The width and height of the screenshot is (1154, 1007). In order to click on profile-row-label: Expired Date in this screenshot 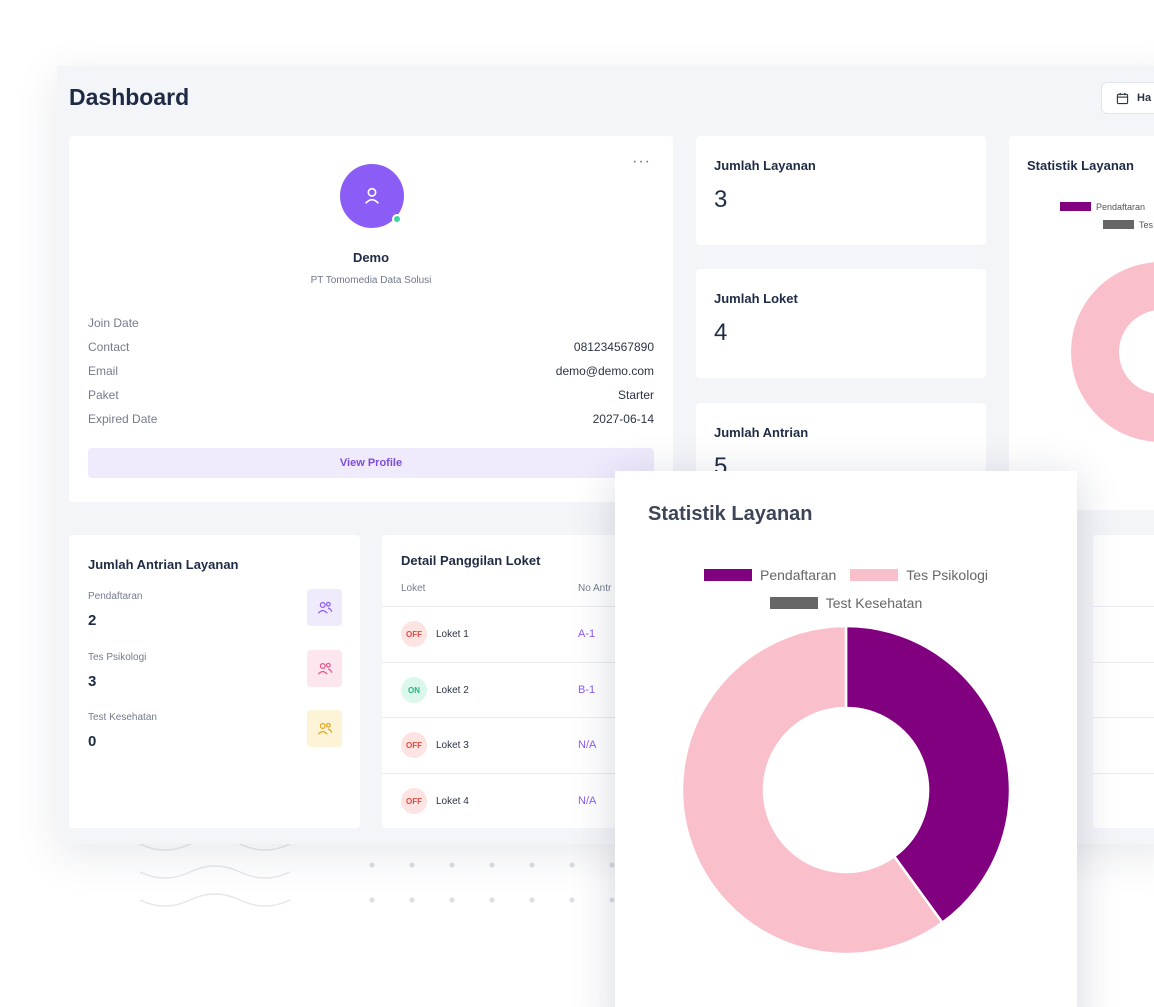, I will do `click(123, 419)`.